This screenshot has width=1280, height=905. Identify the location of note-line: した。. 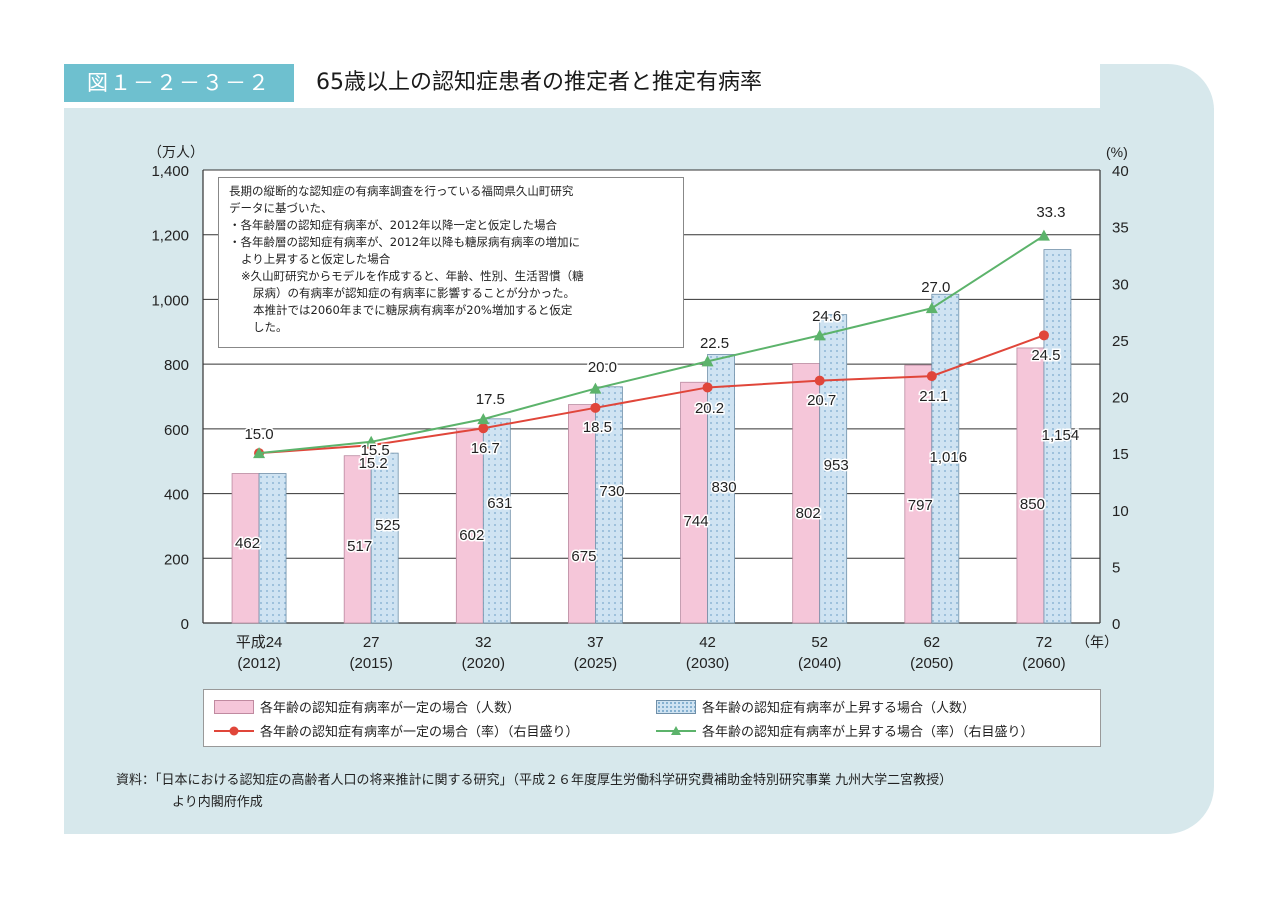
(270, 327).